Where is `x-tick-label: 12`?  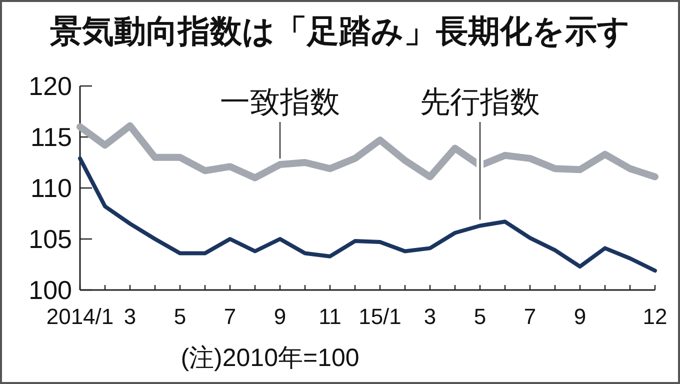
x-tick-label: 12 is located at coordinates (655, 316).